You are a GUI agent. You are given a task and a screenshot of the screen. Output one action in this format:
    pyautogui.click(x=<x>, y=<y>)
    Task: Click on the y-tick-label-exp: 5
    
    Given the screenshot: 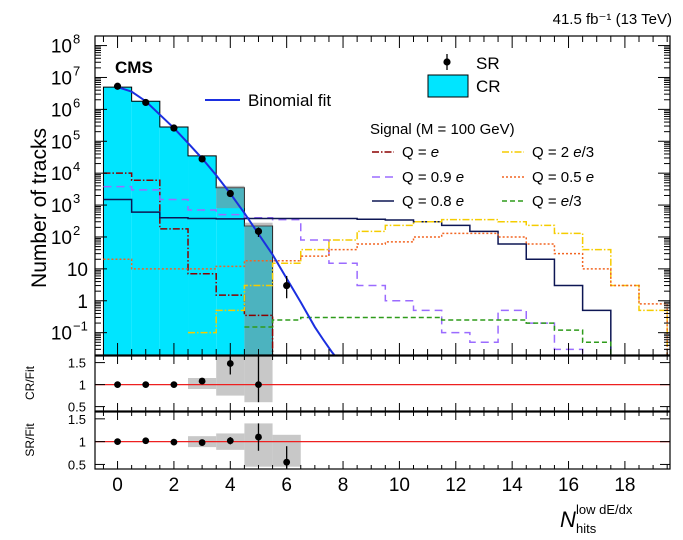 What is the action you would take?
    pyautogui.click(x=76, y=134)
    